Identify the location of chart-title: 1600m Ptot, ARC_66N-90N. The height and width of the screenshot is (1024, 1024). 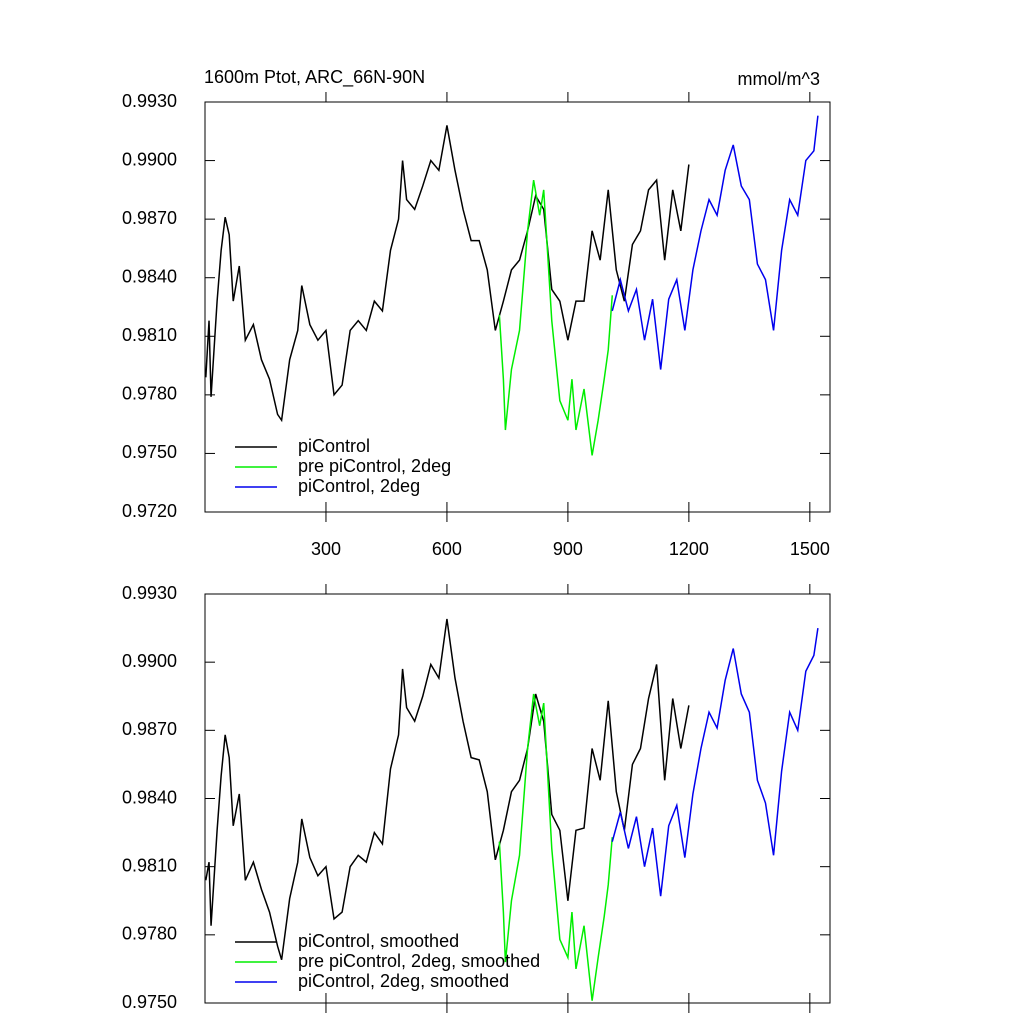
(314, 77).